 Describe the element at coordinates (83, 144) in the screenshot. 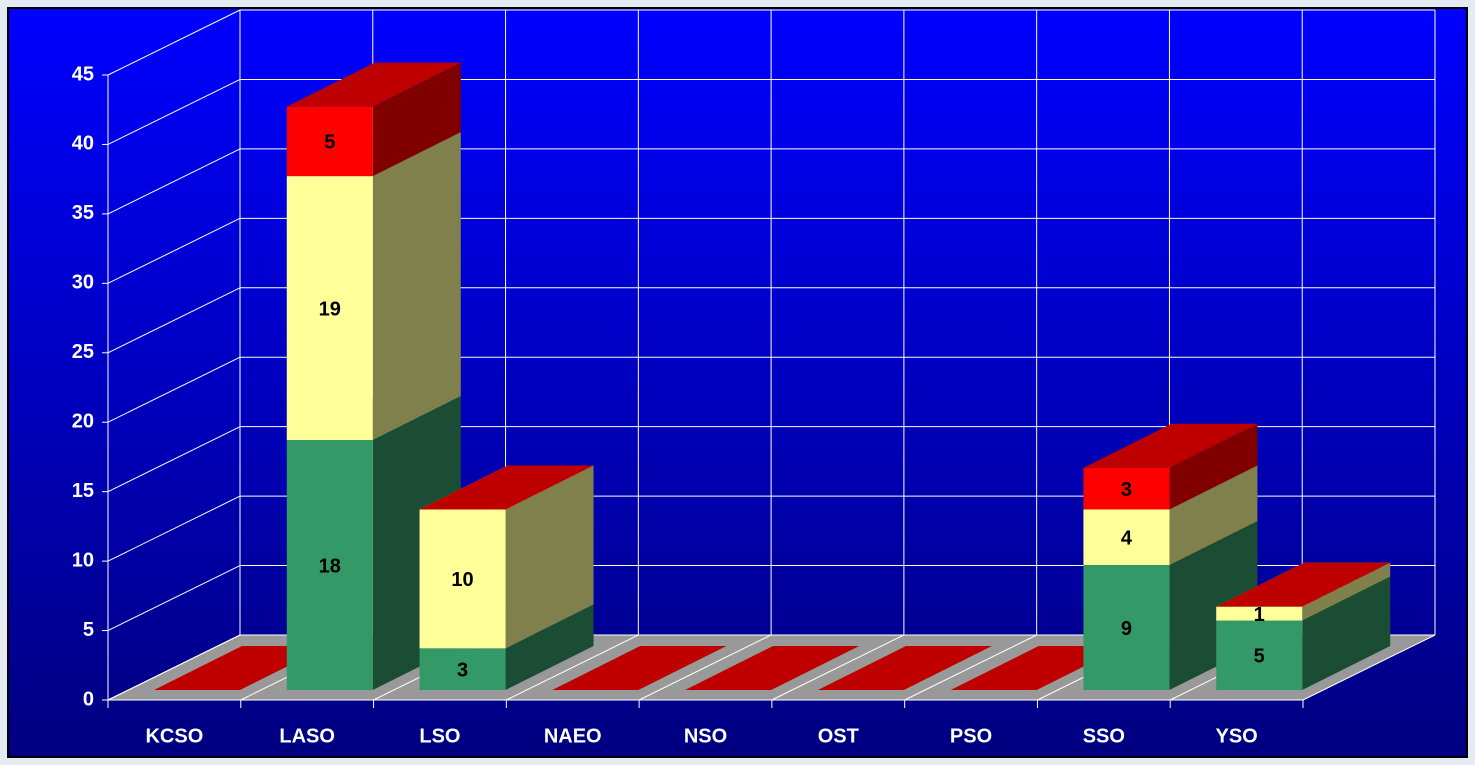

I see `y-tick-label: 40` at that location.